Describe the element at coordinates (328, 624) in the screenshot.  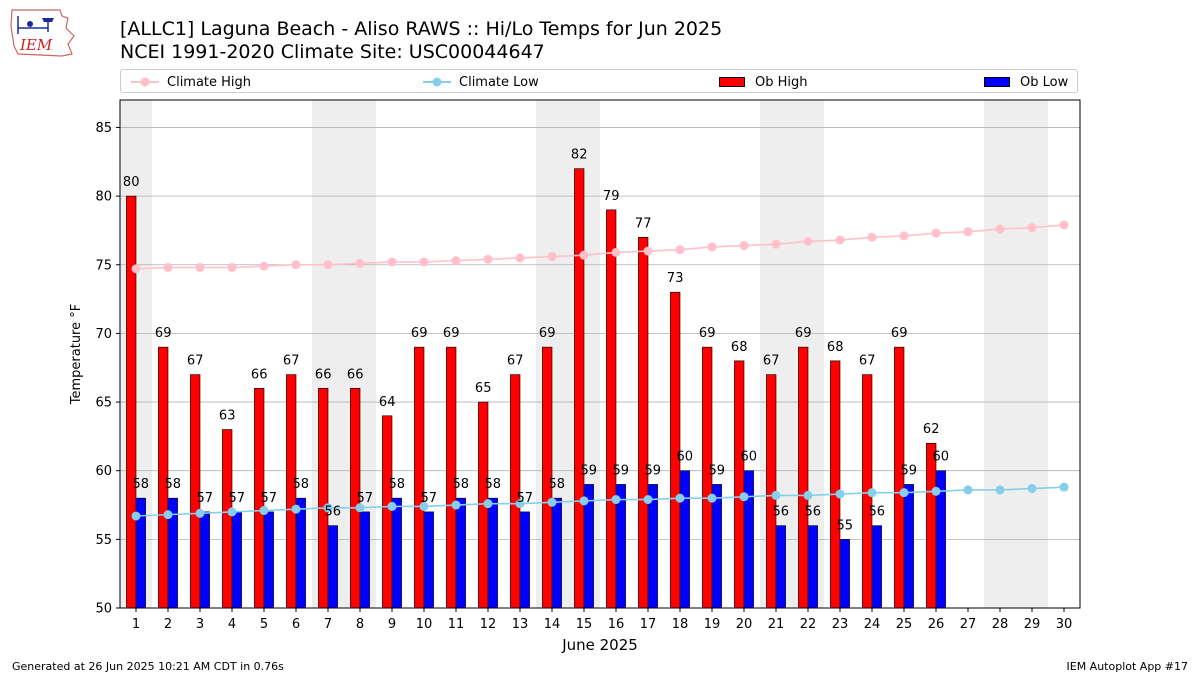
I see `x-tick-label: 7` at that location.